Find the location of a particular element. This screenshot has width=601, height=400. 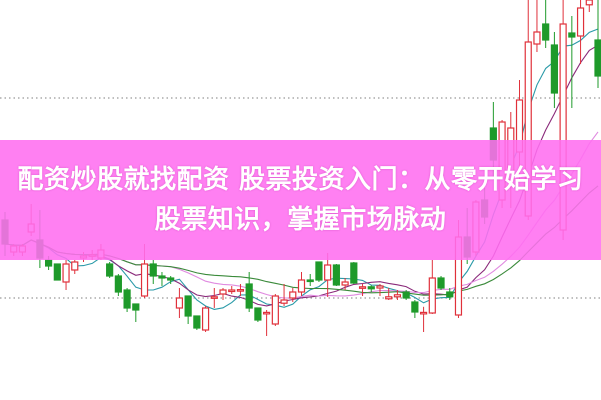

title-line-1: 配资炒股就找配资 股票投资入门：从零开始学习 is located at coordinates (300, 180).